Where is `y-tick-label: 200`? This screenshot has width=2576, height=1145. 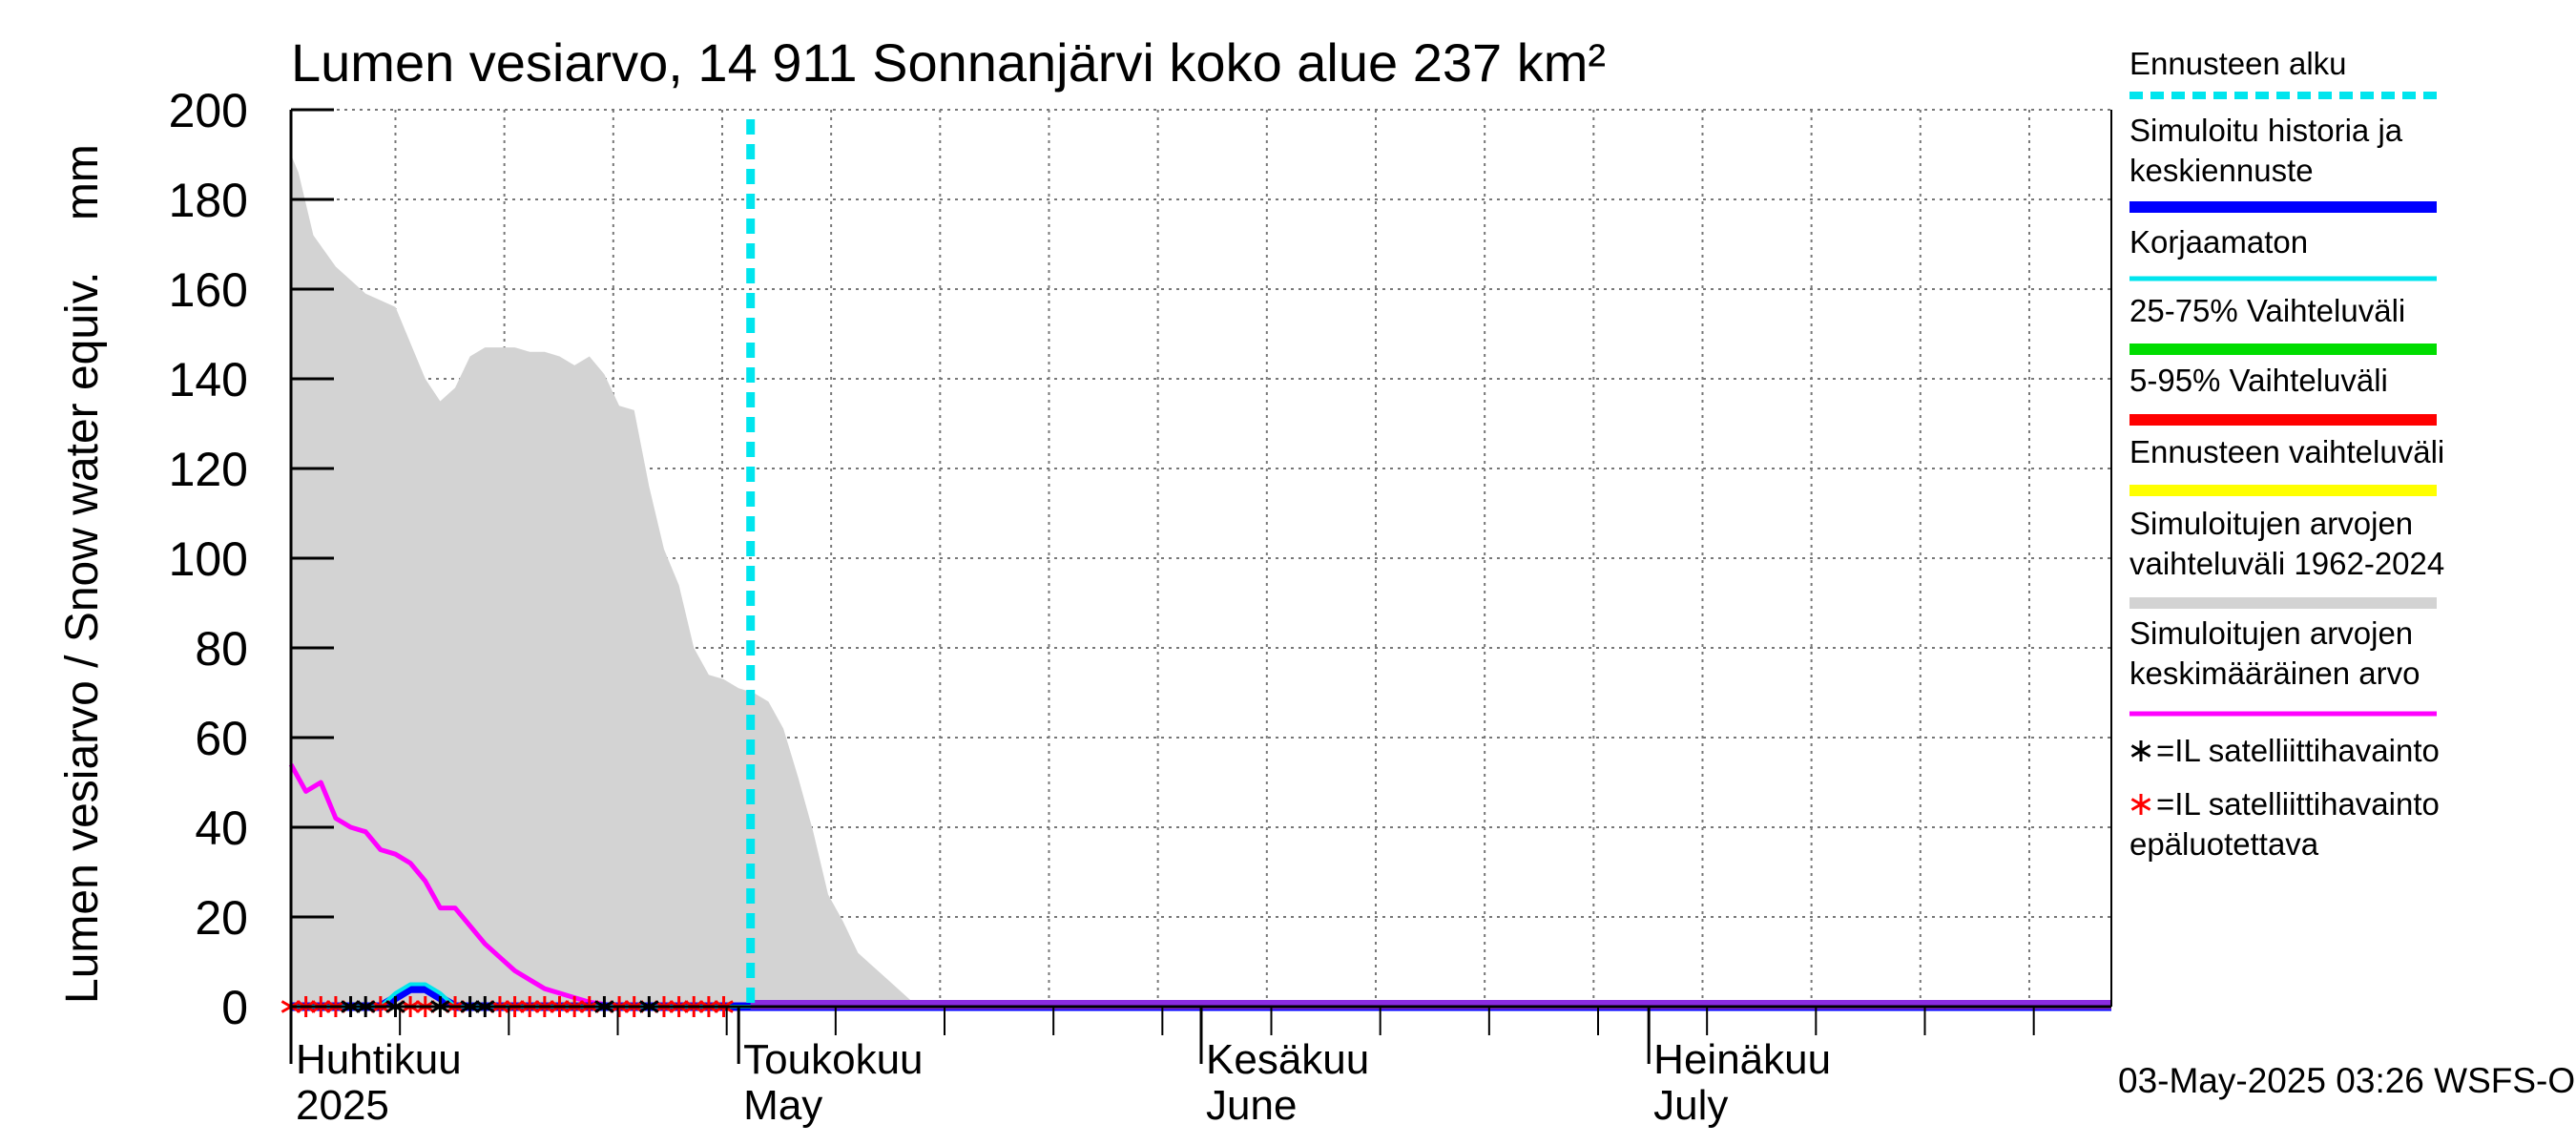 y-tick-label: 200 is located at coordinates (208, 110).